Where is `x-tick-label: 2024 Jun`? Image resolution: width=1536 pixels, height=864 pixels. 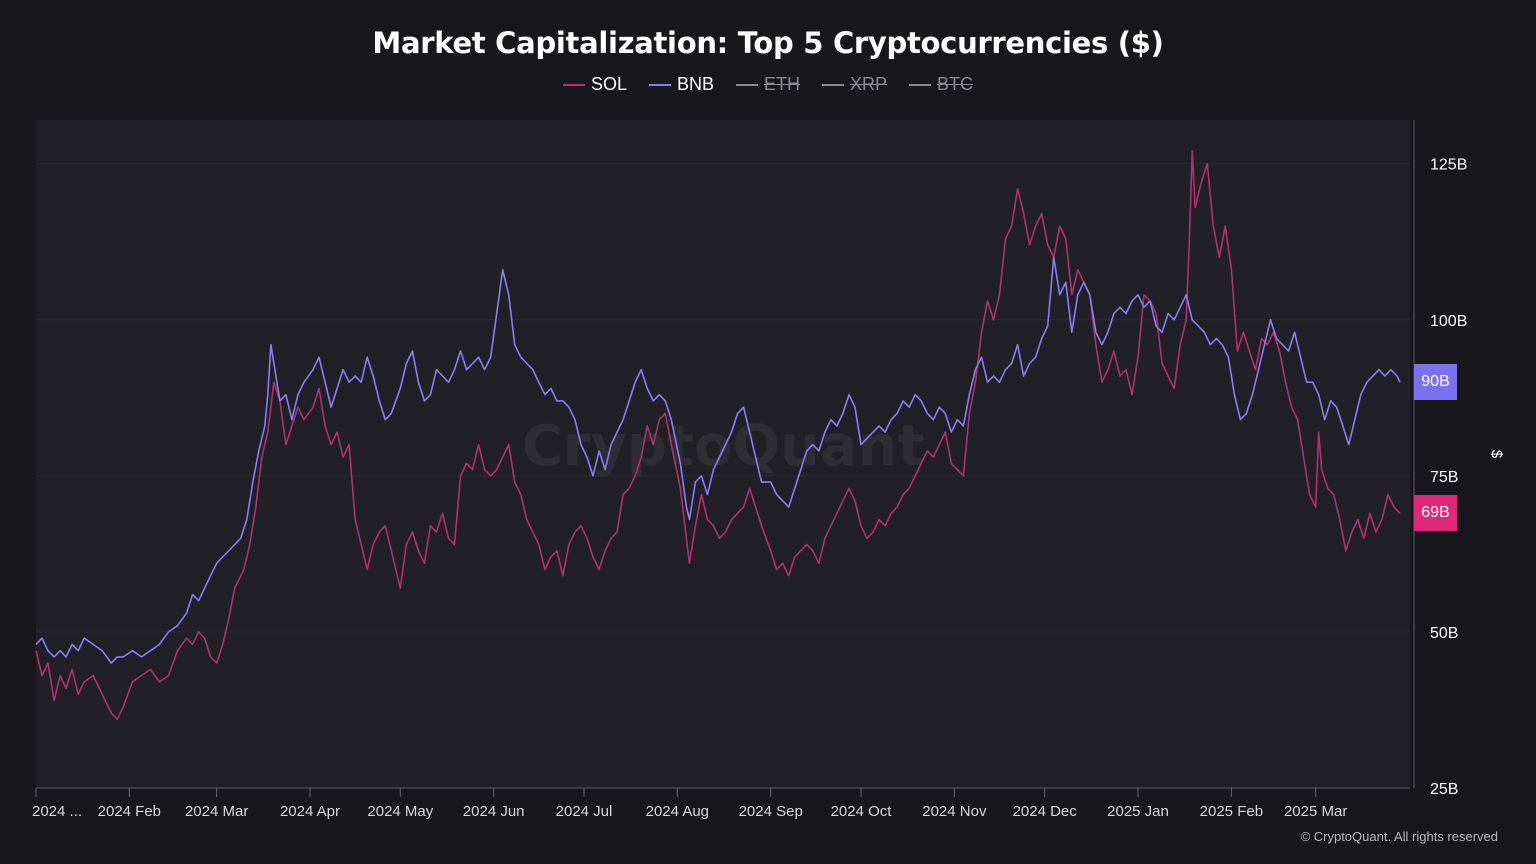
x-tick-label: 2024 Jun is located at coordinates (494, 811).